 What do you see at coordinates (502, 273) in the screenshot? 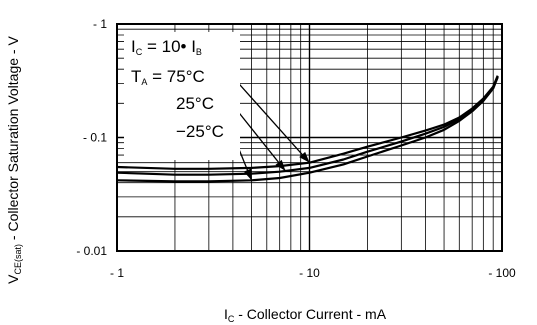
I see `x-tick-label: - 100` at bounding box center [502, 273].